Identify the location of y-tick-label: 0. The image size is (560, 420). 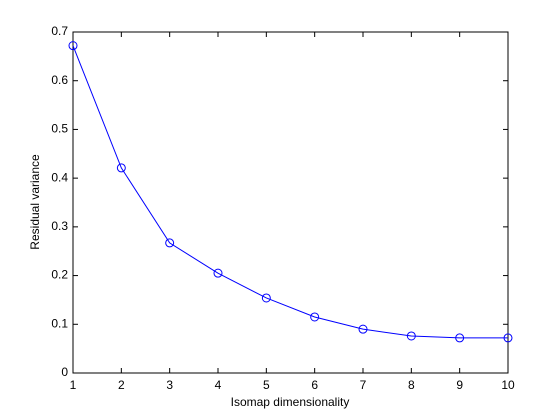
(64, 372).